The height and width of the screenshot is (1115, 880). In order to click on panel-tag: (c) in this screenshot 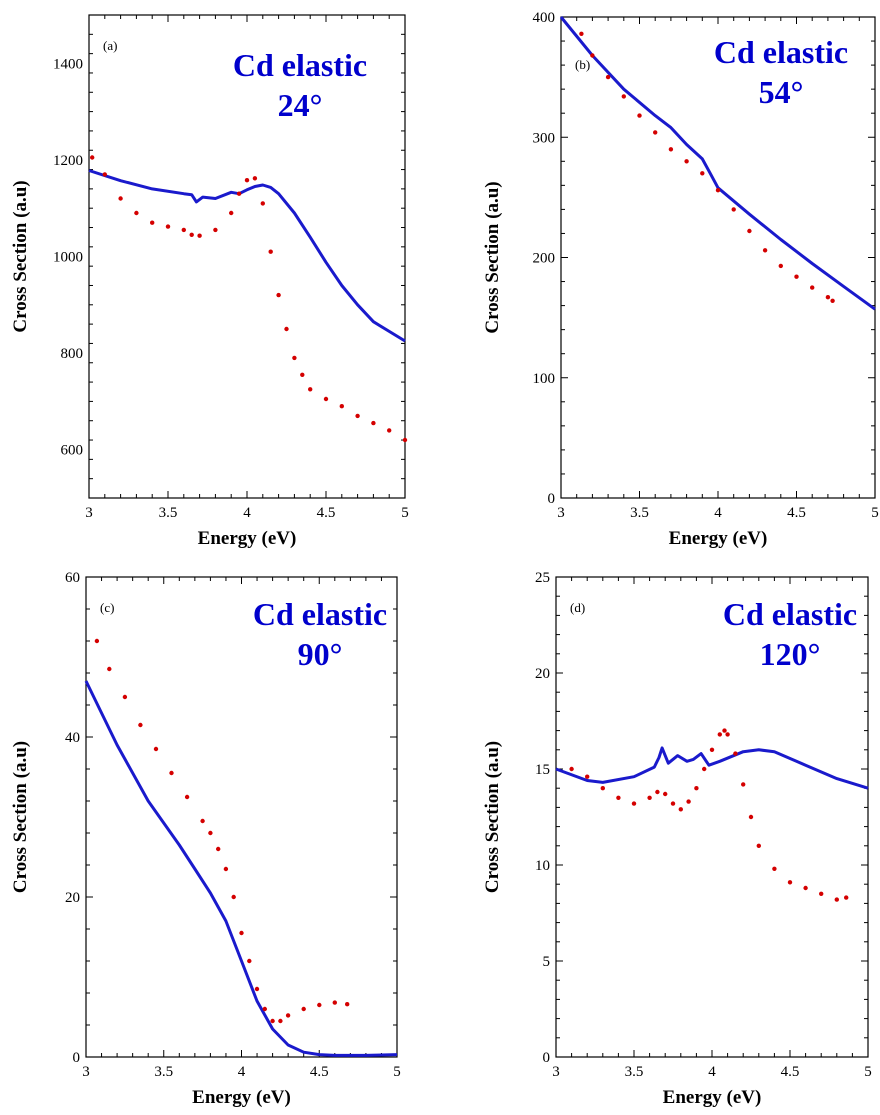, I will do `click(107, 607)`.